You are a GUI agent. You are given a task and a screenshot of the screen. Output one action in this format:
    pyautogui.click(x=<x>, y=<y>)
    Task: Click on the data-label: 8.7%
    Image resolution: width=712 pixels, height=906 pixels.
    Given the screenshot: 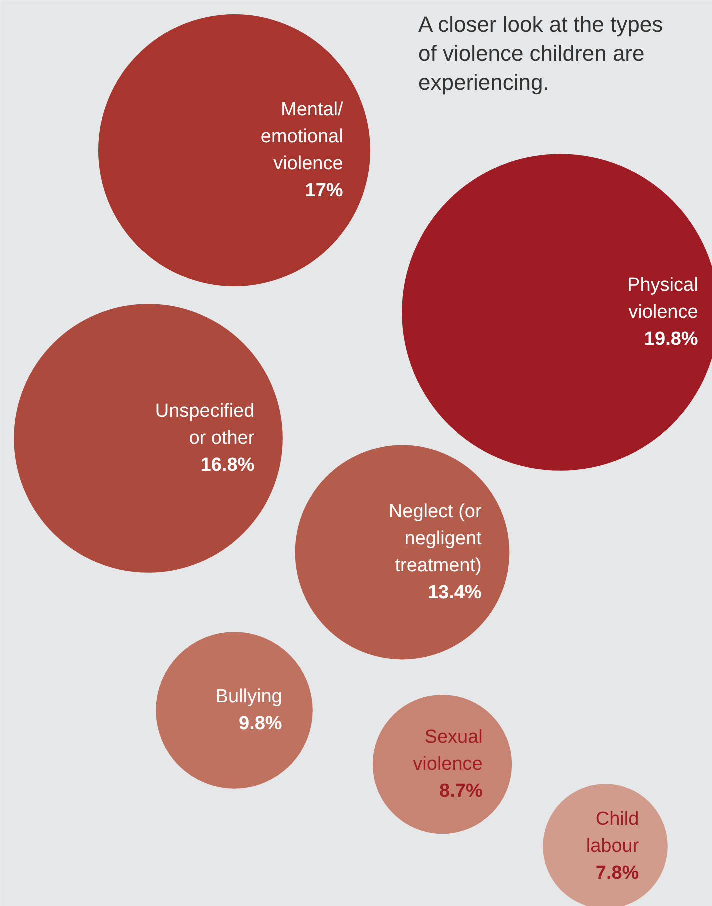 What is the action you would take?
    pyautogui.click(x=461, y=791)
    